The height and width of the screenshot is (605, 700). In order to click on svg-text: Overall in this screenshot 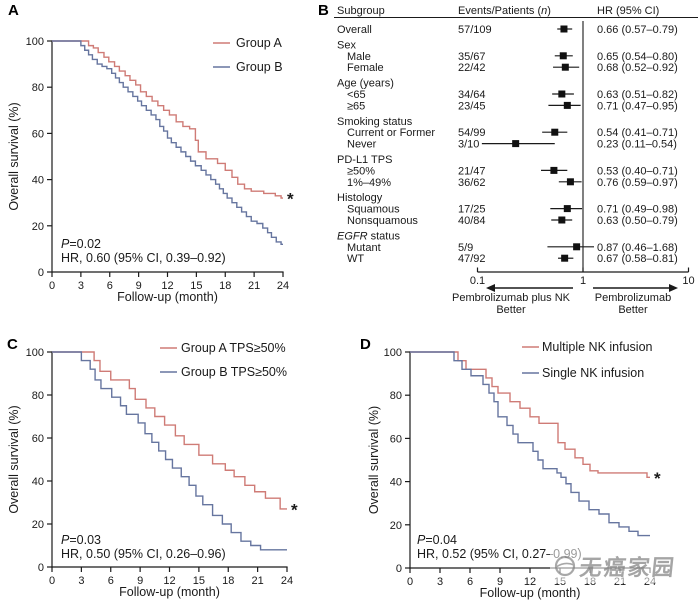, I will do `click(354, 30)`.